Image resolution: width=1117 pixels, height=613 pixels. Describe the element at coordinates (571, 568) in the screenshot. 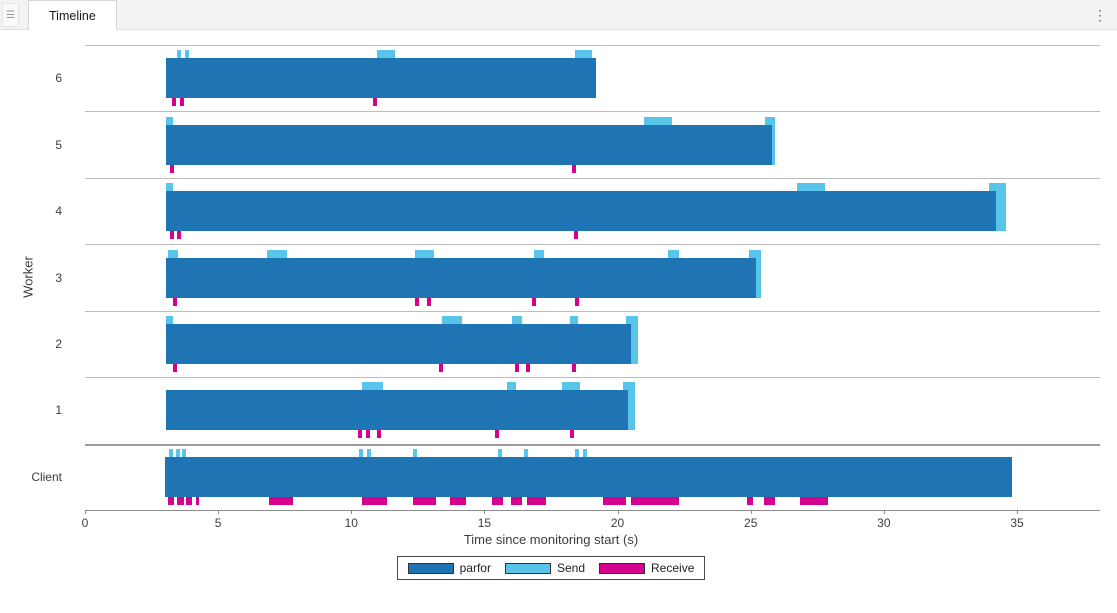

I see `legend-label: Send` at that location.